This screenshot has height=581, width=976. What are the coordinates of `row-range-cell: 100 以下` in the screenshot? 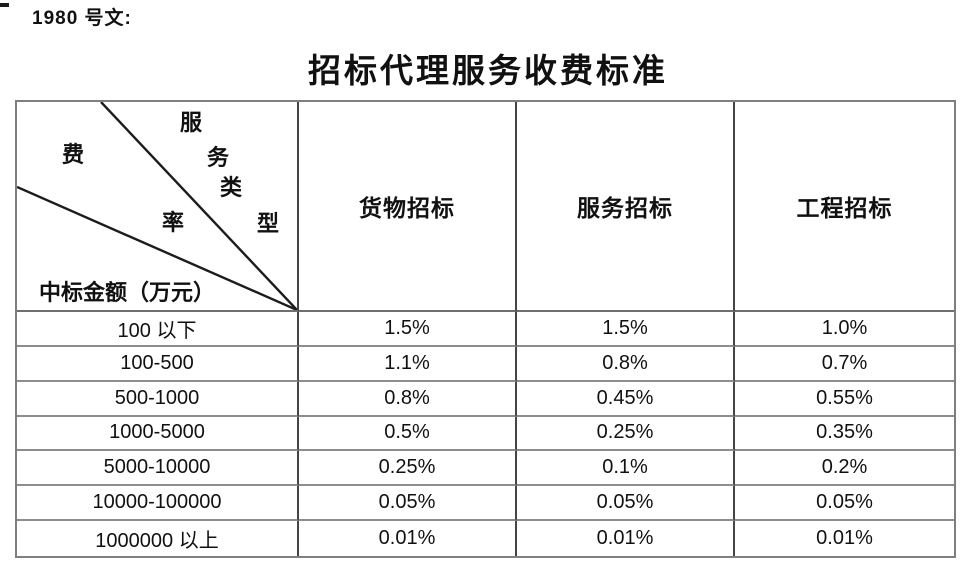 It's located at (158, 329).